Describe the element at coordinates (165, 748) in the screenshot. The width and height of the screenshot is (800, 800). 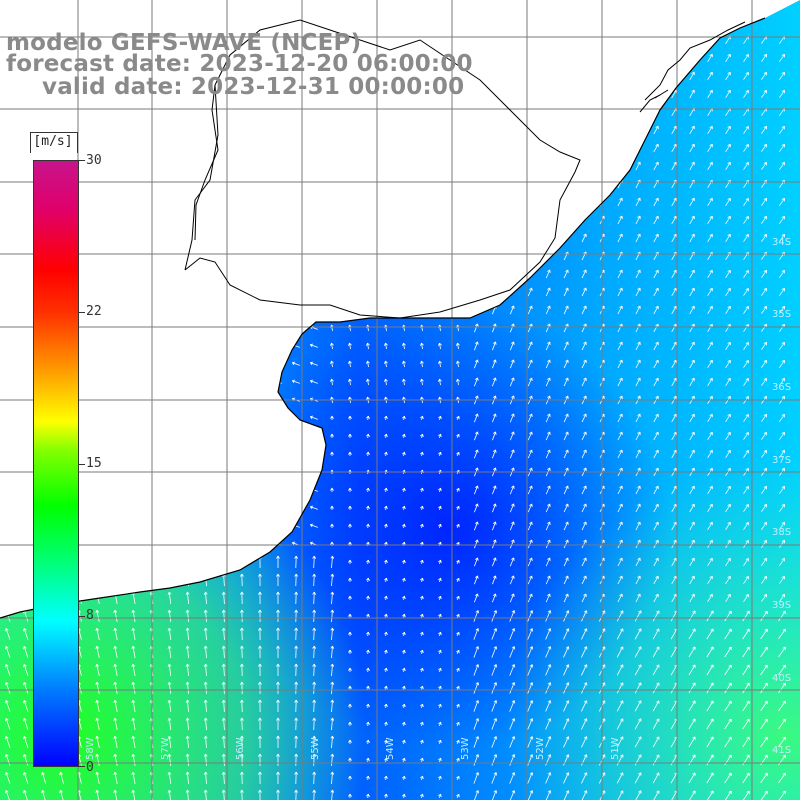
I see `lon-label: 57W` at that location.